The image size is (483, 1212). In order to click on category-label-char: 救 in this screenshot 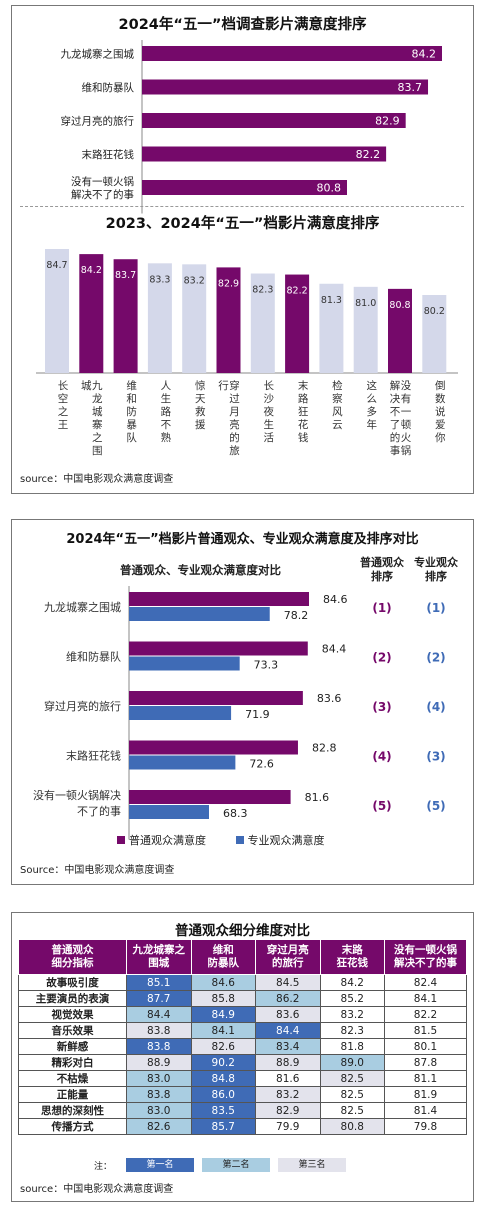, I will do `click(200, 411)`.